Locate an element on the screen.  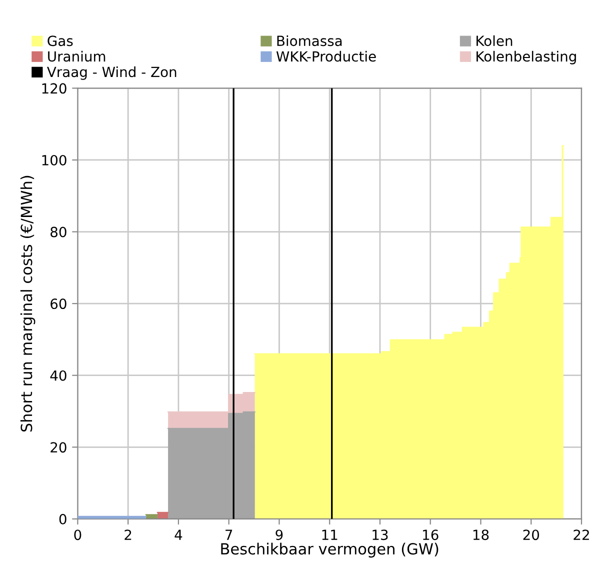
y-tick-label: 40 is located at coordinates (58, 375).